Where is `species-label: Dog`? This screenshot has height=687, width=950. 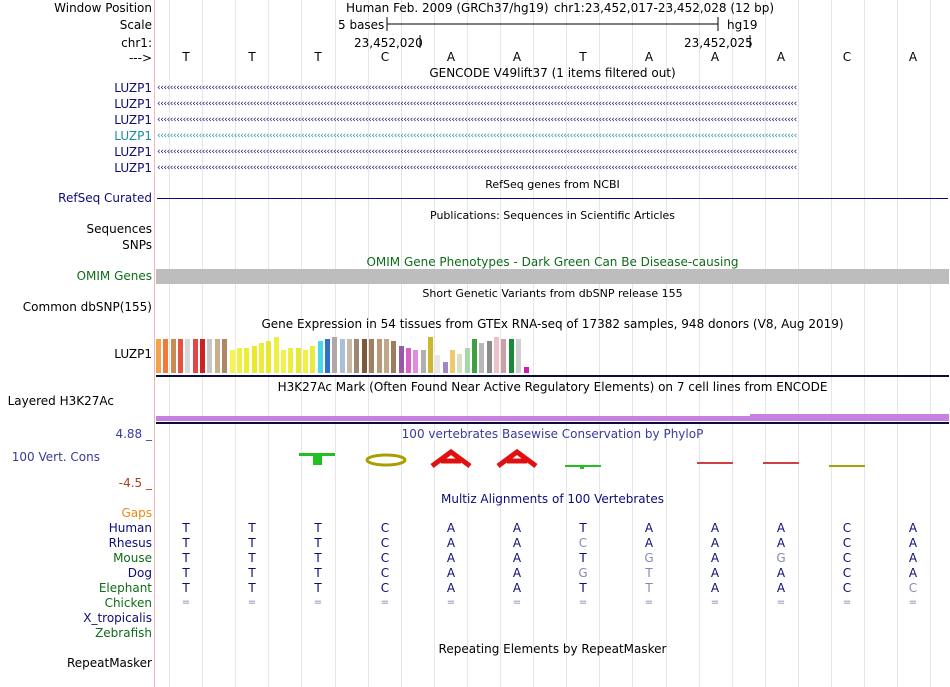 species-label: Dog is located at coordinates (139, 573).